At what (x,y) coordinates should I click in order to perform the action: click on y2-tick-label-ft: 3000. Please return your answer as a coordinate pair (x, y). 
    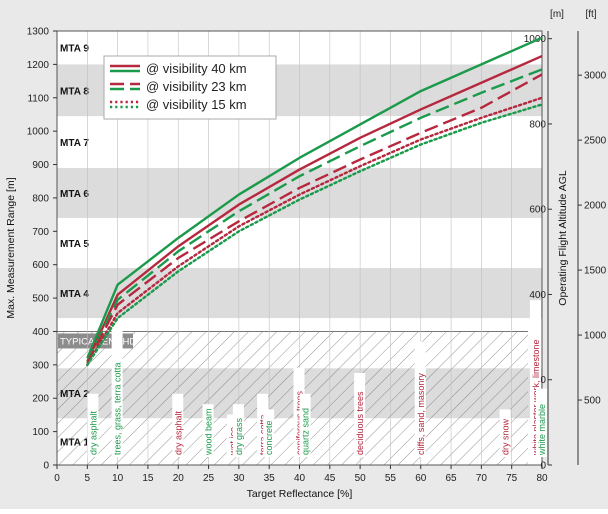
    Looking at the image, I should click on (595, 76).